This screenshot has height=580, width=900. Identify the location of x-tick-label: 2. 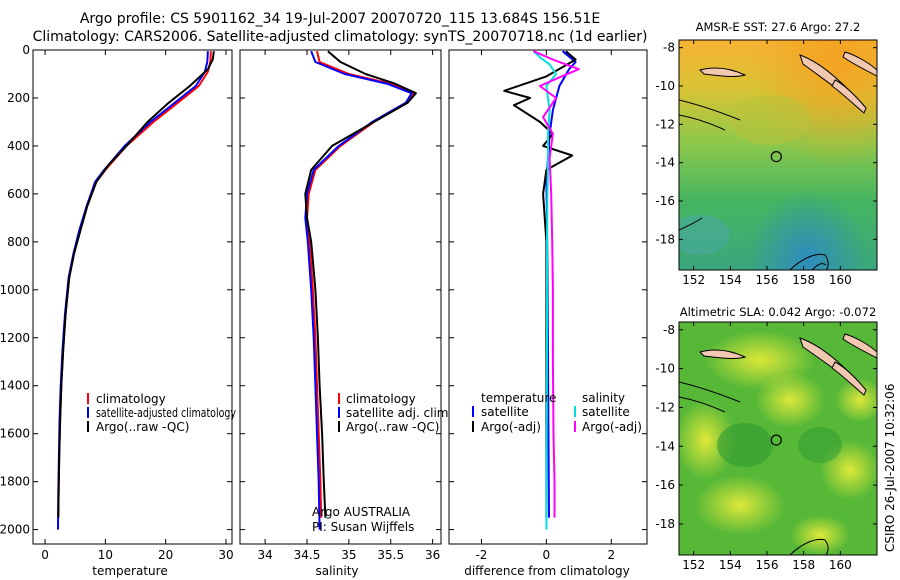
(611, 555).